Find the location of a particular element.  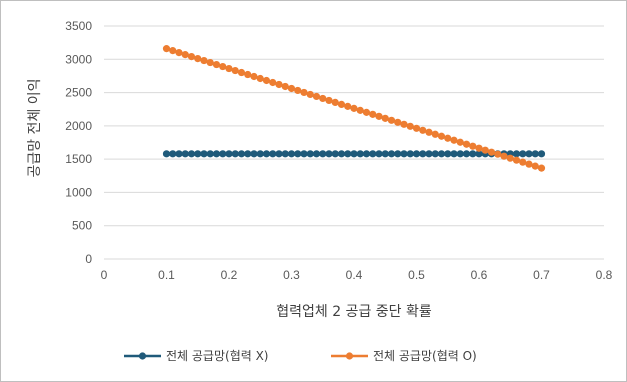

x-tick-label: 0.2 is located at coordinates (229, 275).